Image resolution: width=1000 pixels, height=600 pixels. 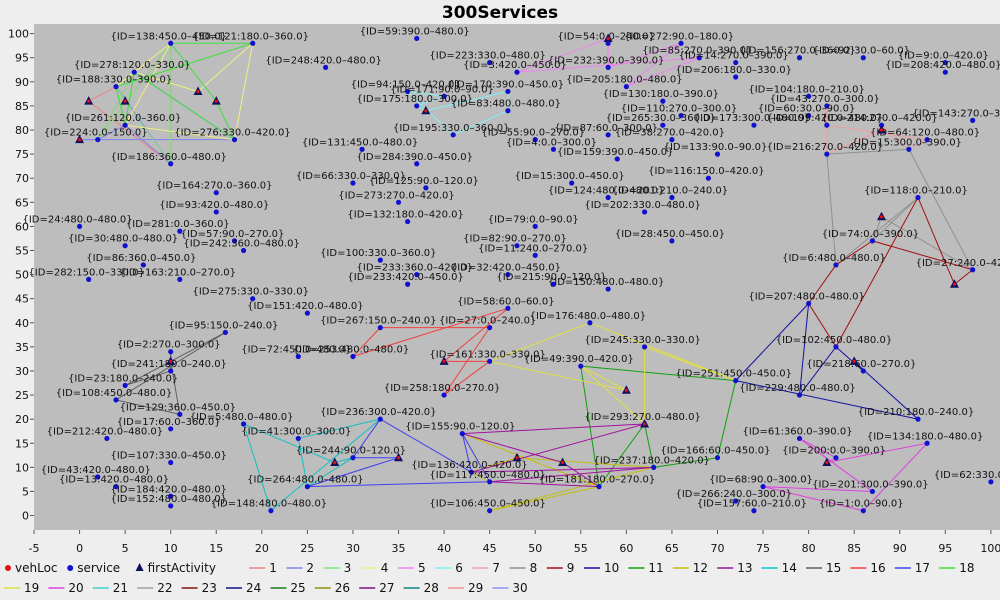 I want to click on x-tick-label: 80, so click(x=809, y=548).